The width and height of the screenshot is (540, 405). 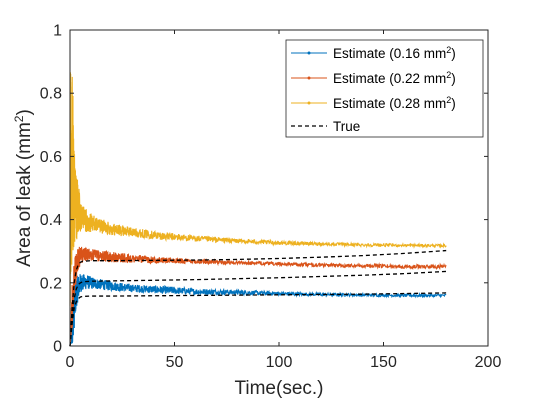 What do you see at coordinates (51, 94) in the screenshot?
I see `y-tick-label-4: 0.8` at bounding box center [51, 94].